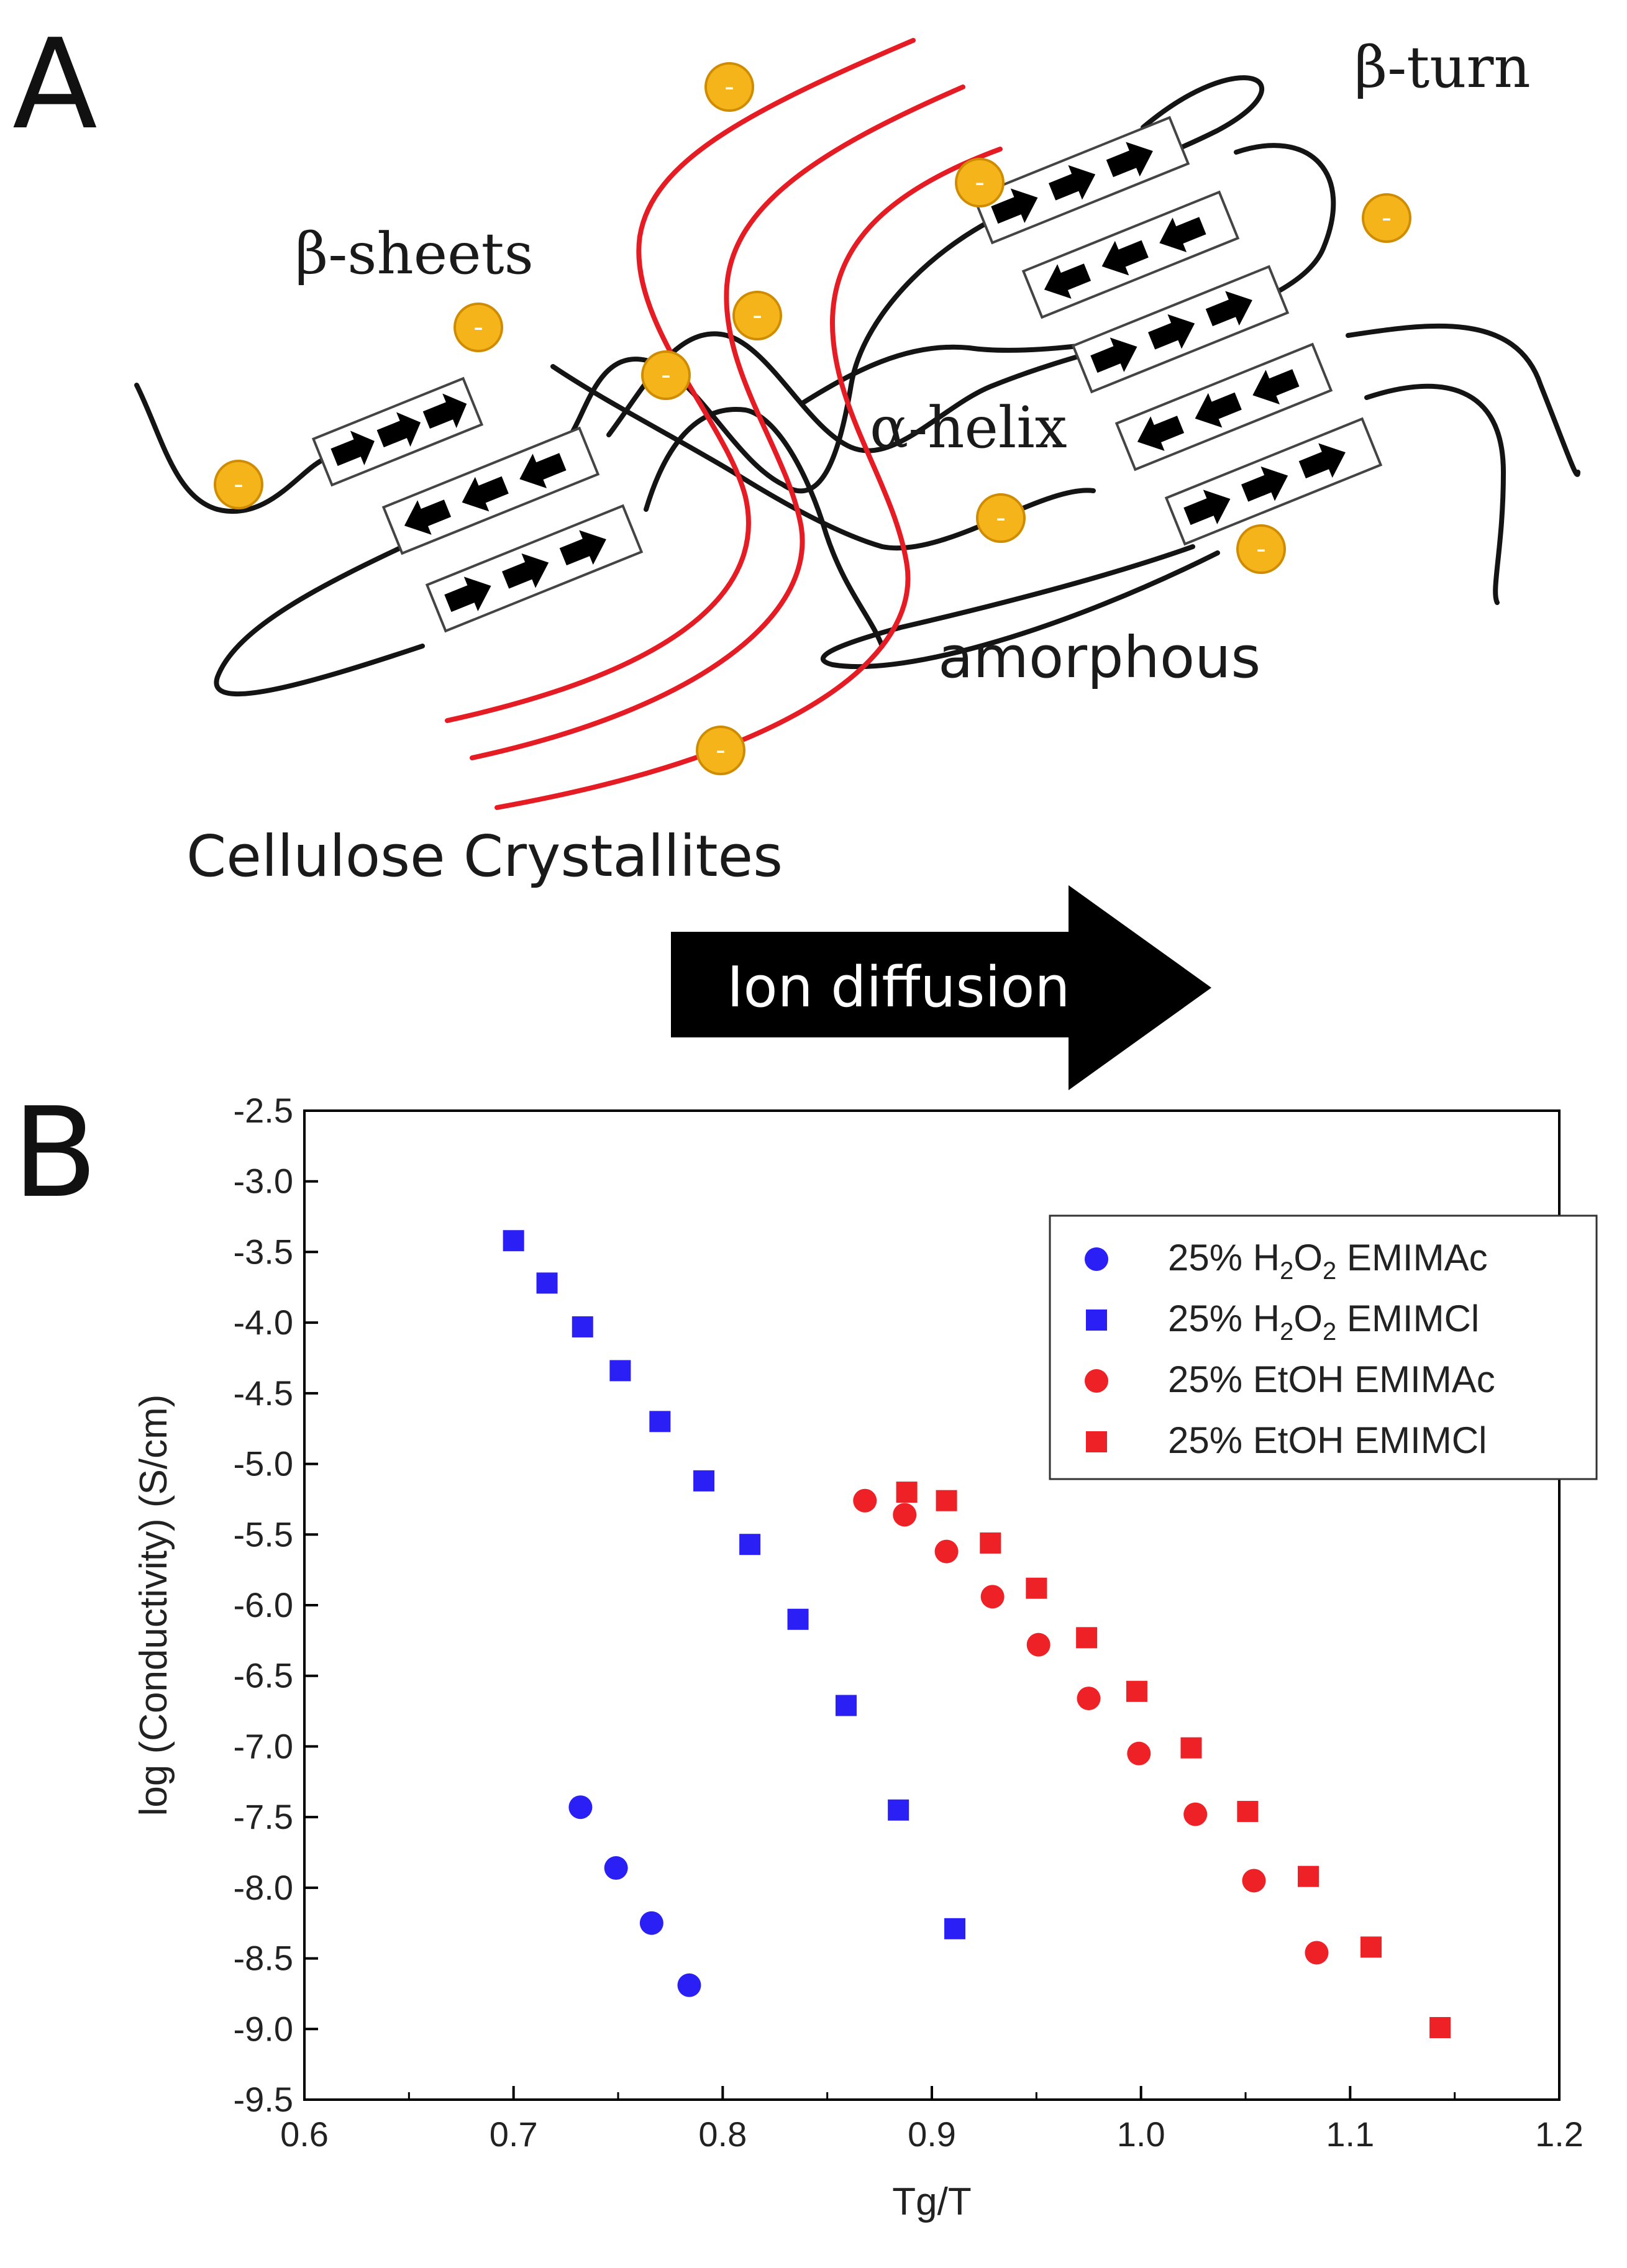 The height and width of the screenshot is (2268, 1627). I want to click on panel-b-letter: B, so click(55, 1153).